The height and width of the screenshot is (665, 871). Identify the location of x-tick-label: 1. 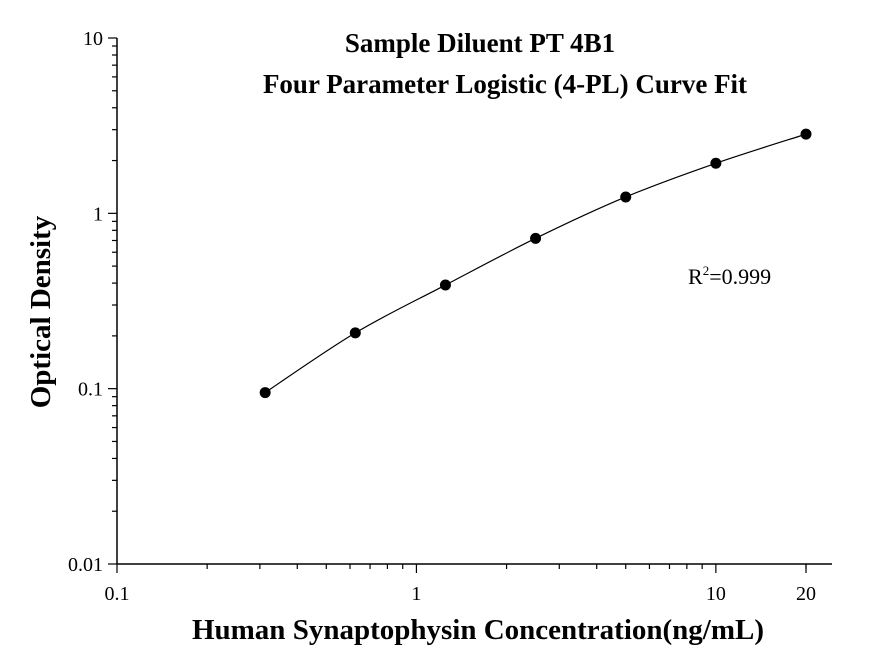
(416, 594).